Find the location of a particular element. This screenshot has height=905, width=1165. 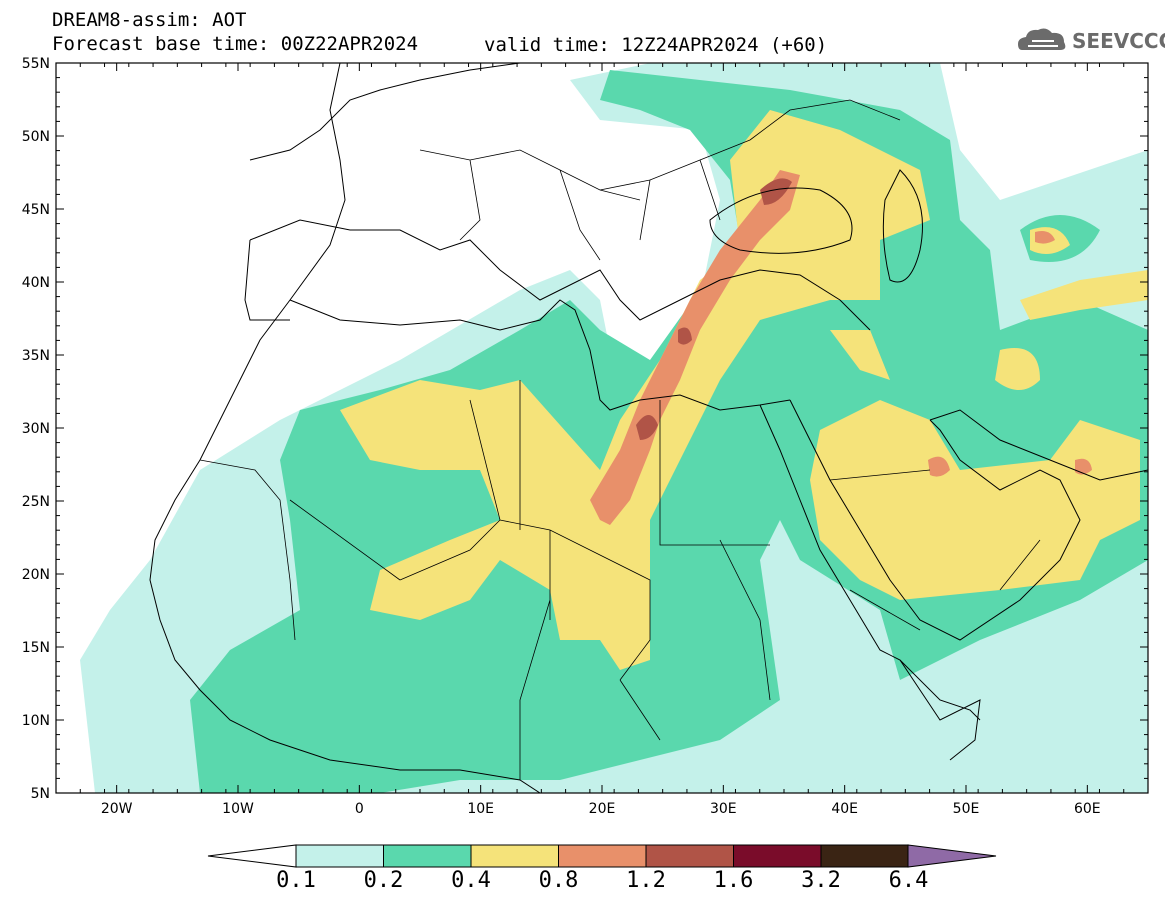

lat-label: 30N is located at coordinates (36, 429).